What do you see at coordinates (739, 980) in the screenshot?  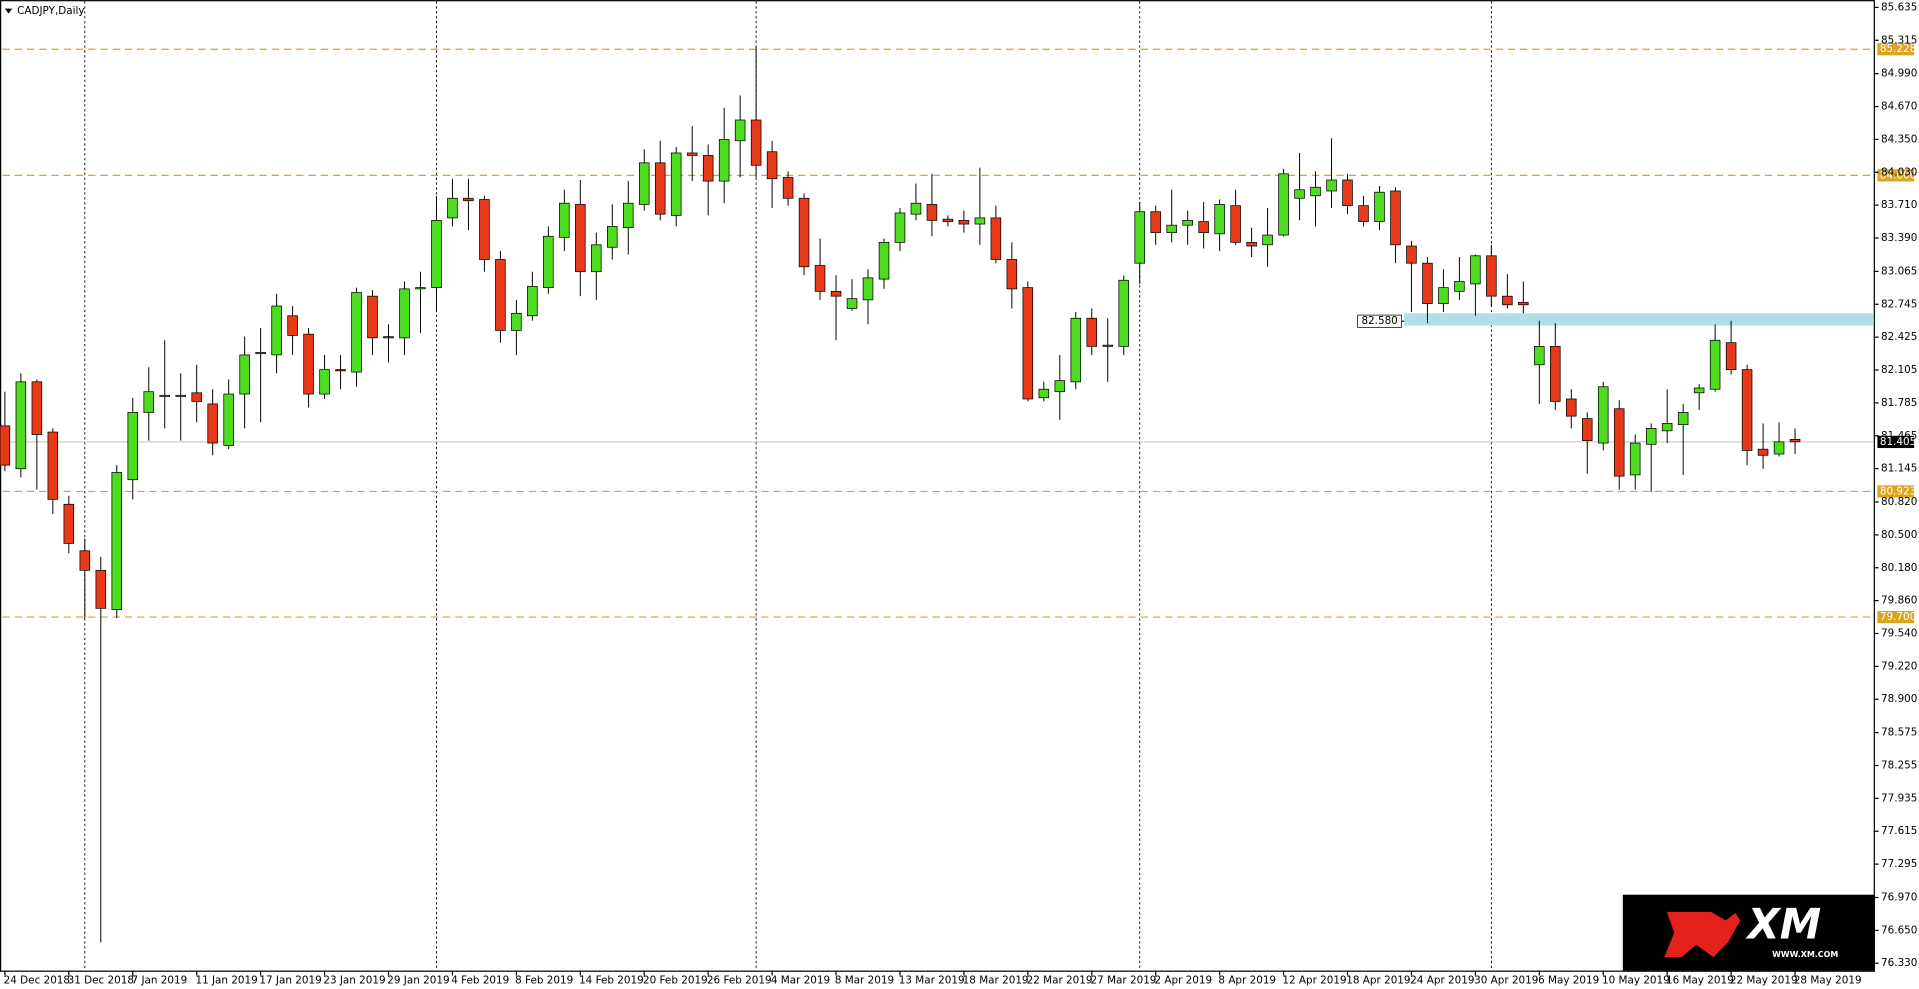 I see `x-tick-label: 26 Feb 2019` at bounding box center [739, 980].